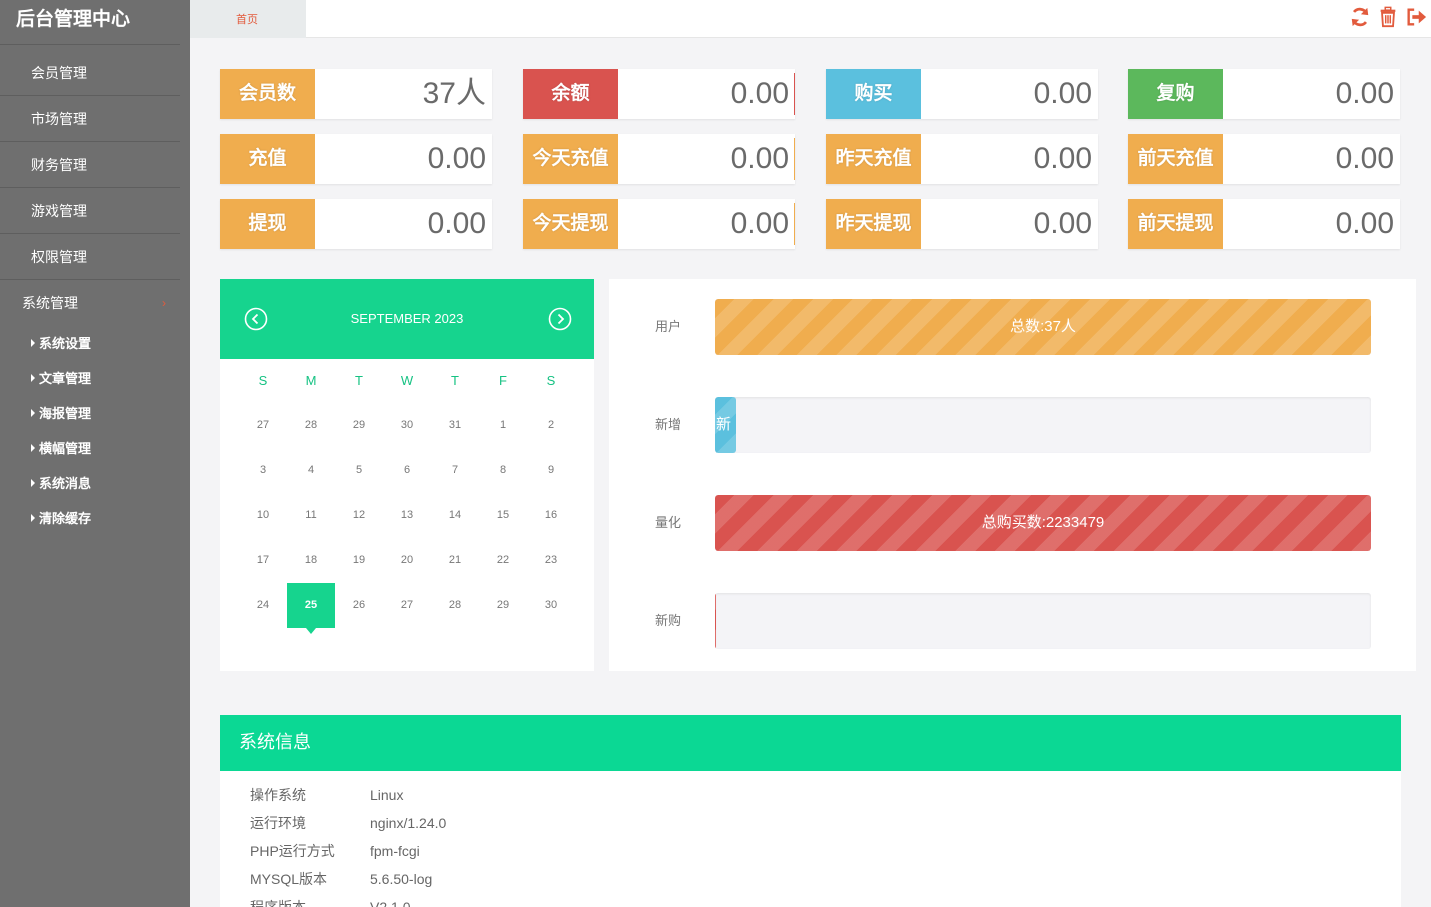 The width and height of the screenshot is (1431, 907). Describe the element at coordinates (407, 470) in the screenshot. I see `calendar-day: 6` at that location.